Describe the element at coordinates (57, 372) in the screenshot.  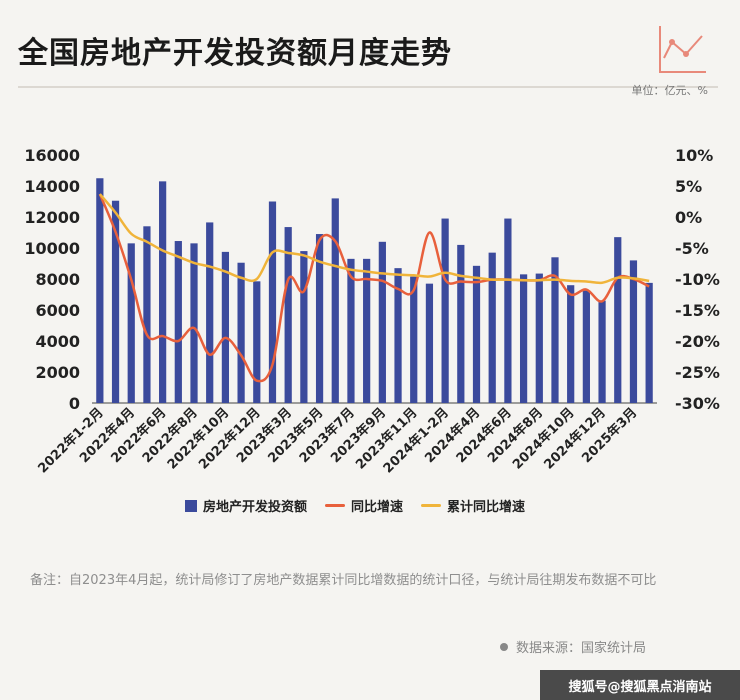
I see `y-left-tick-label: 2000` at that location.